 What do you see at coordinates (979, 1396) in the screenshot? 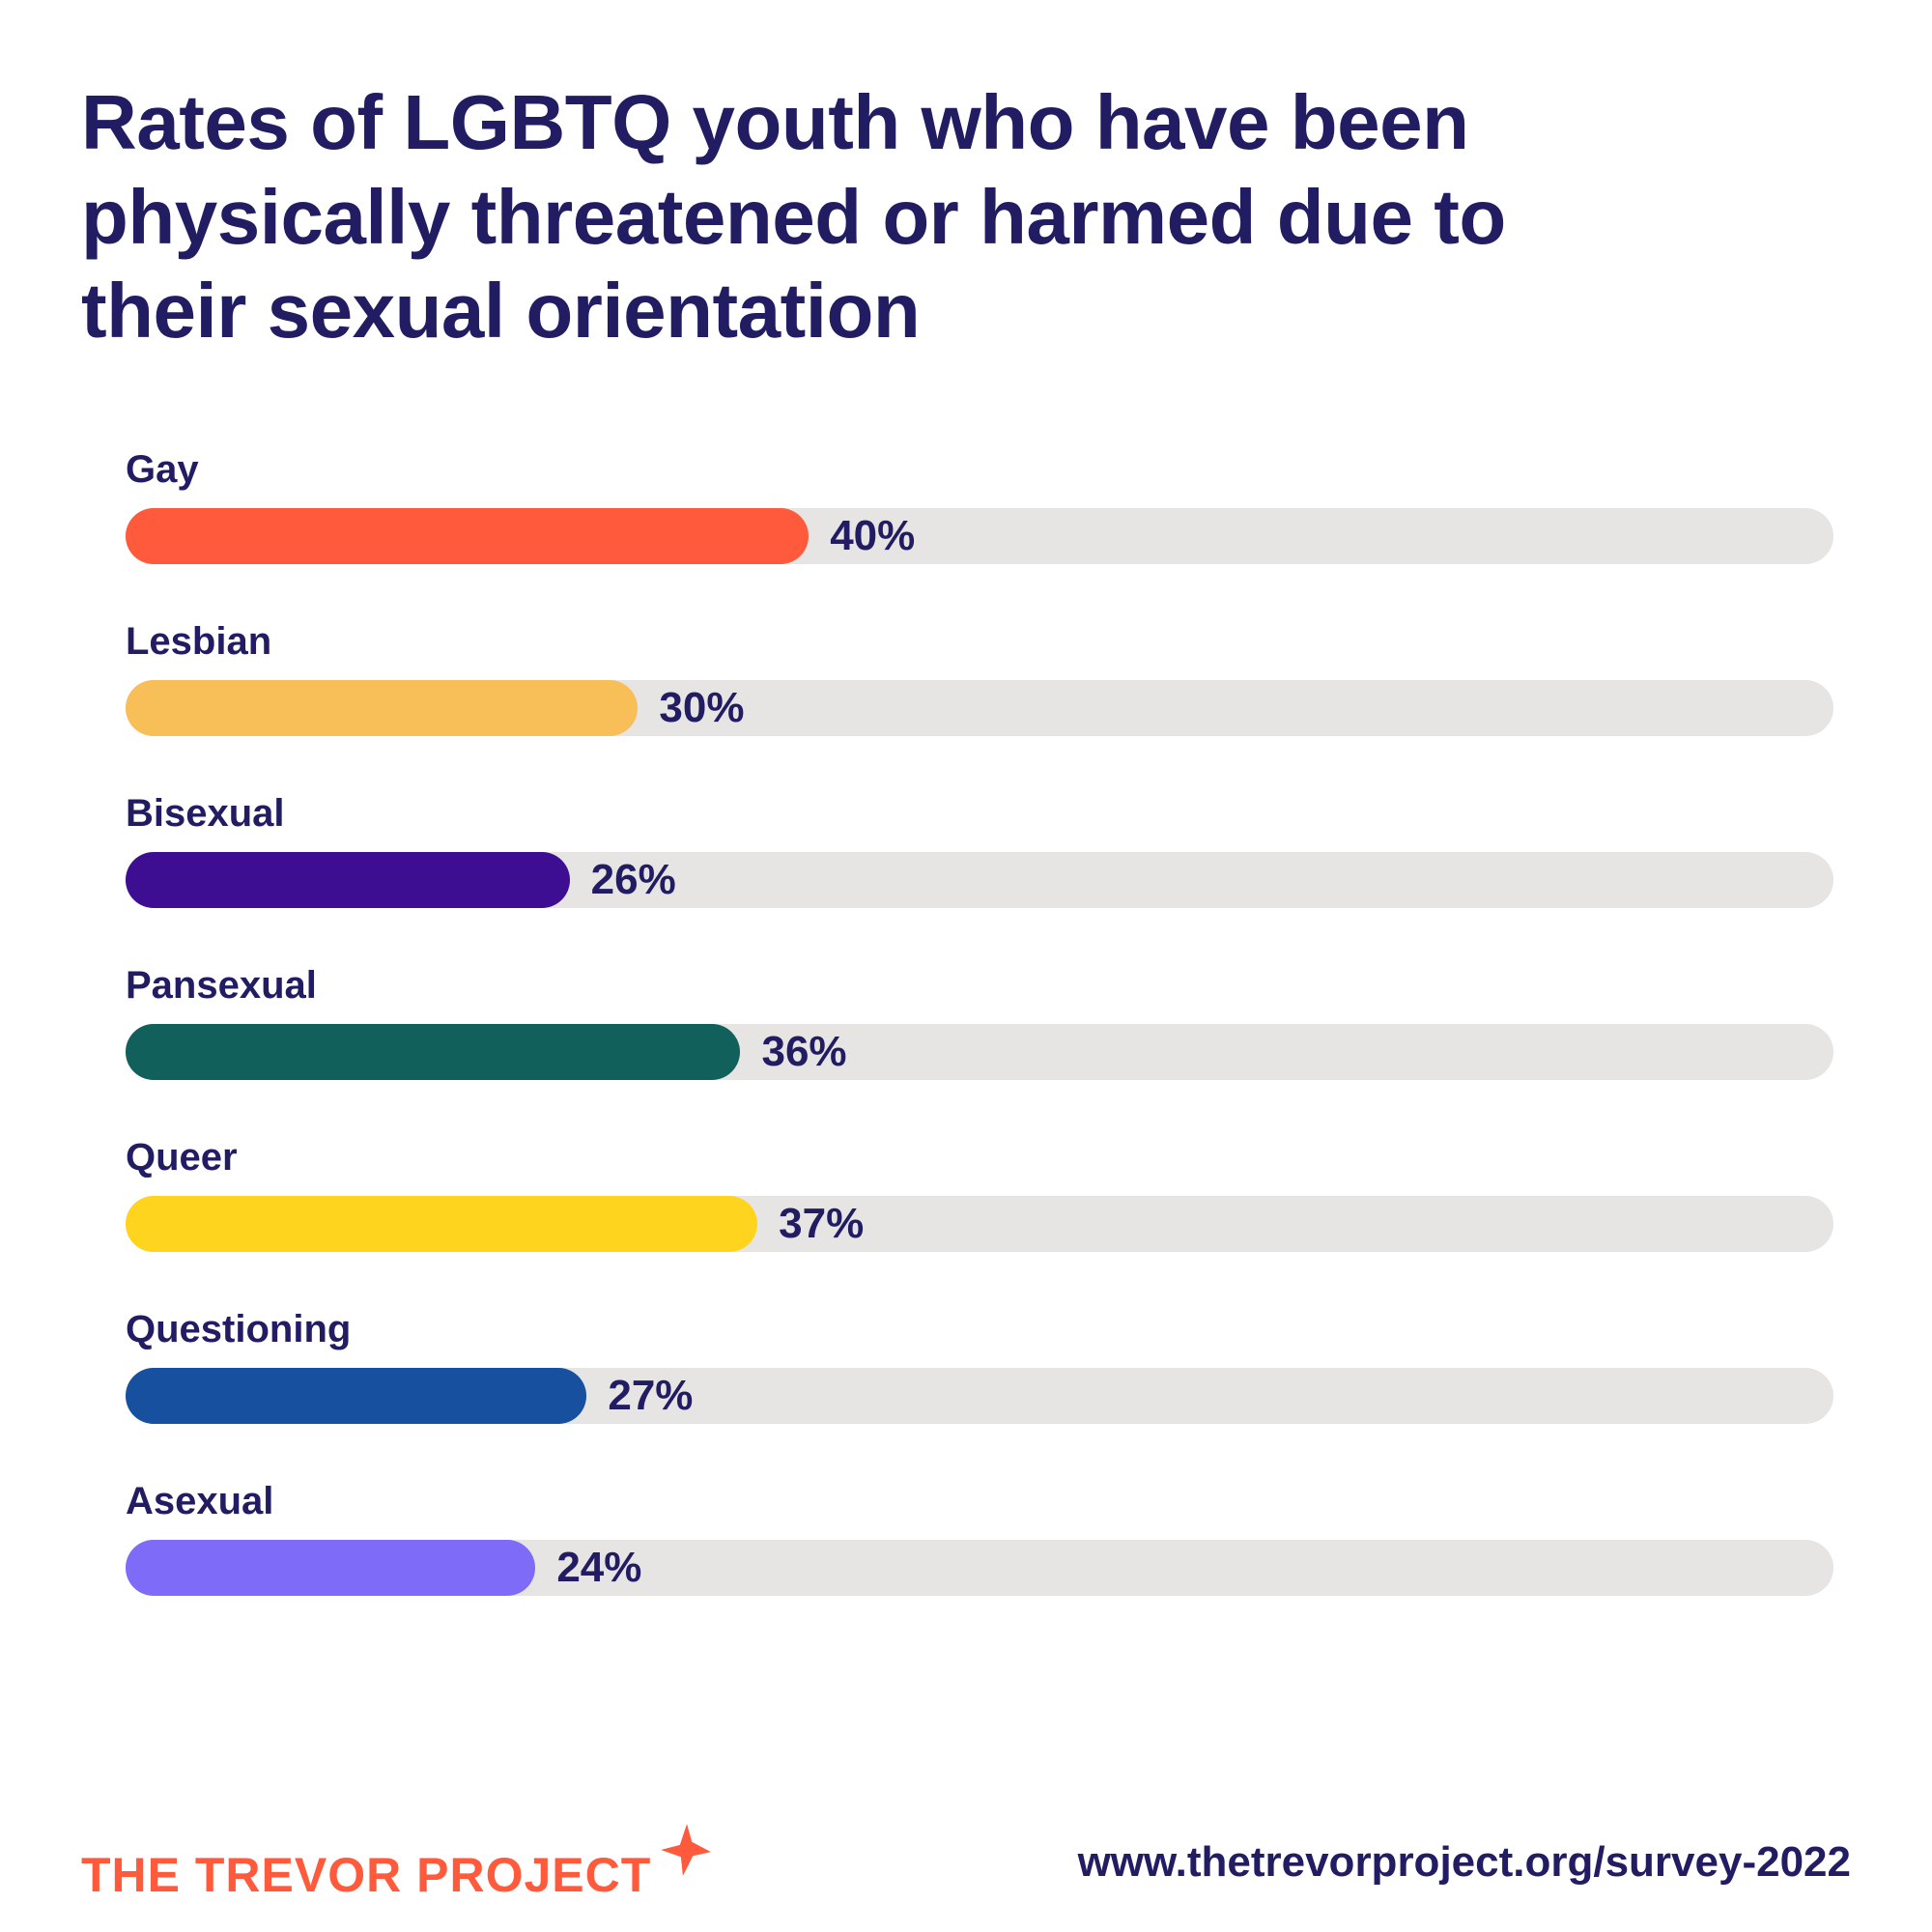
I see `bar-track: 27%` at bounding box center [979, 1396].